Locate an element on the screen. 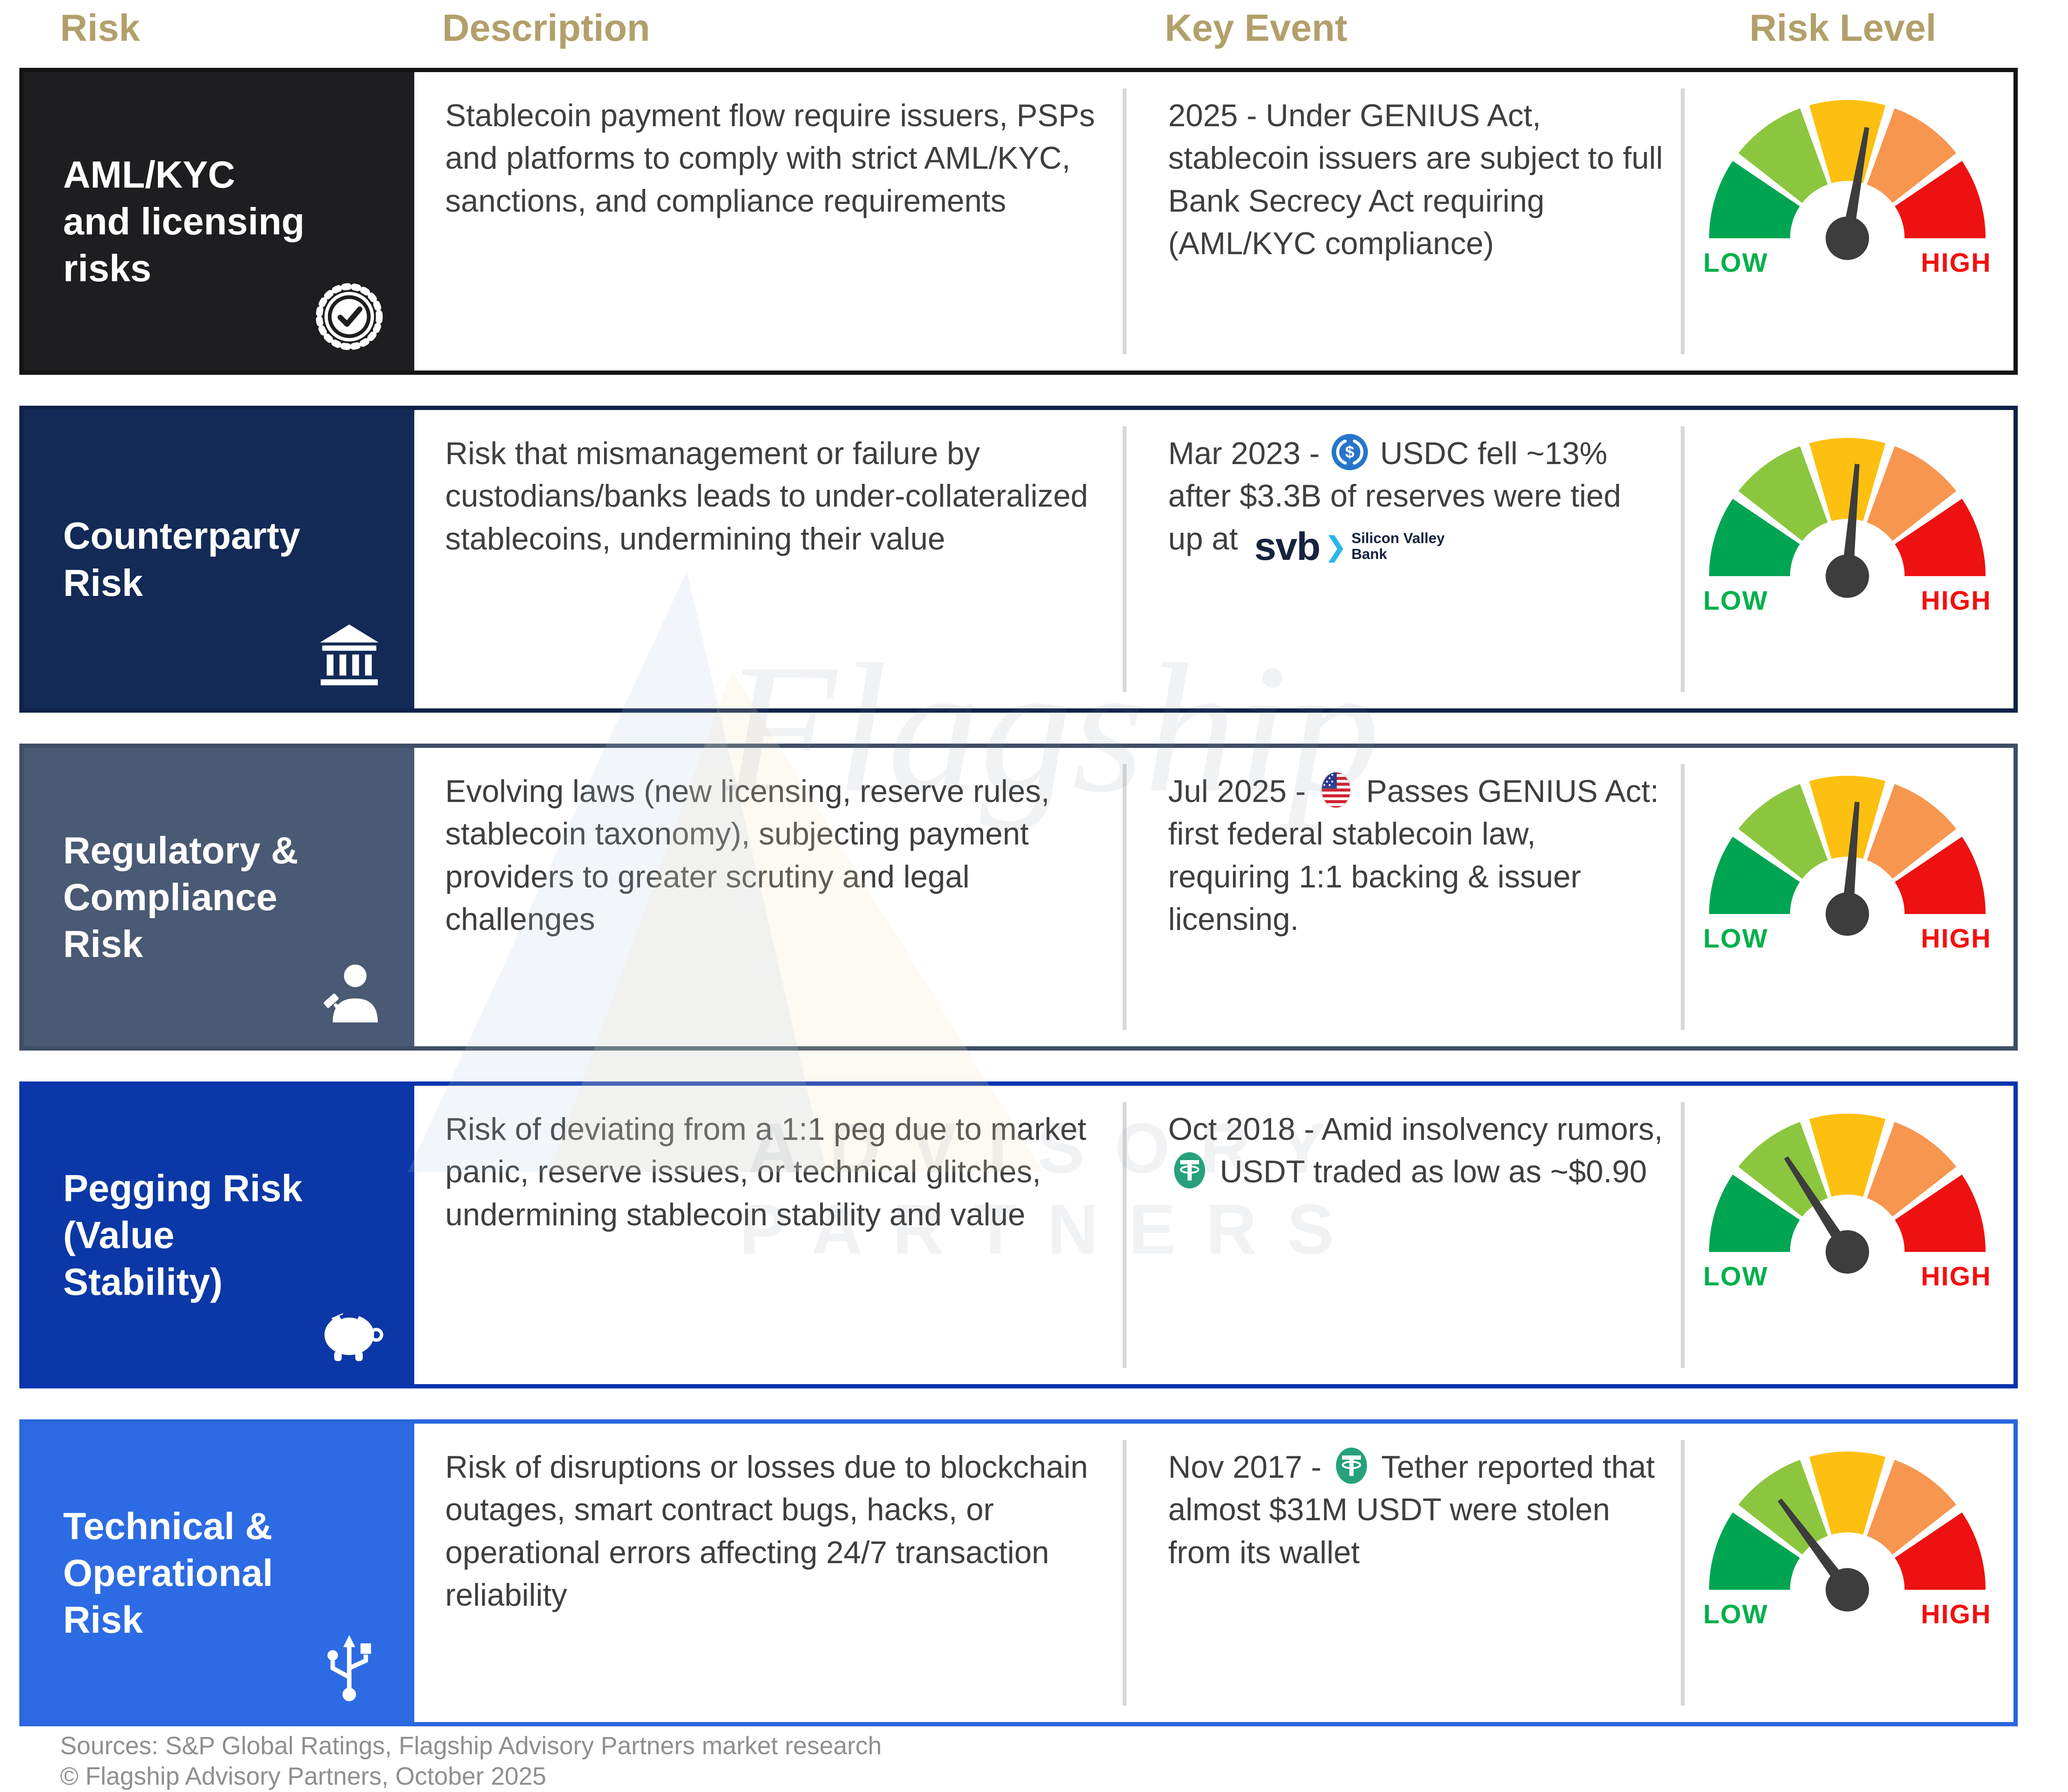 The width and height of the screenshot is (2068, 1792). certificate-icon is located at coordinates (349, 316).